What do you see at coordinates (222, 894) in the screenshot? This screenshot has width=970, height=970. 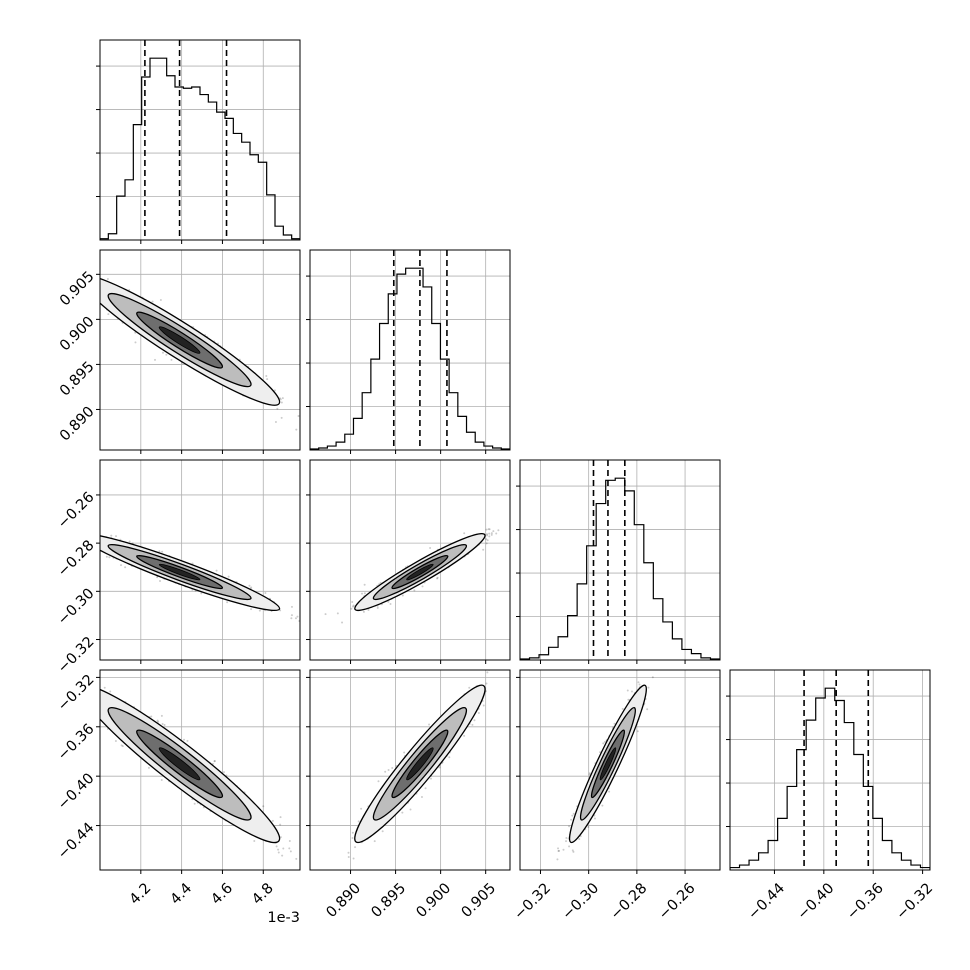 I see `x-tick-label: 4.6` at bounding box center [222, 894].